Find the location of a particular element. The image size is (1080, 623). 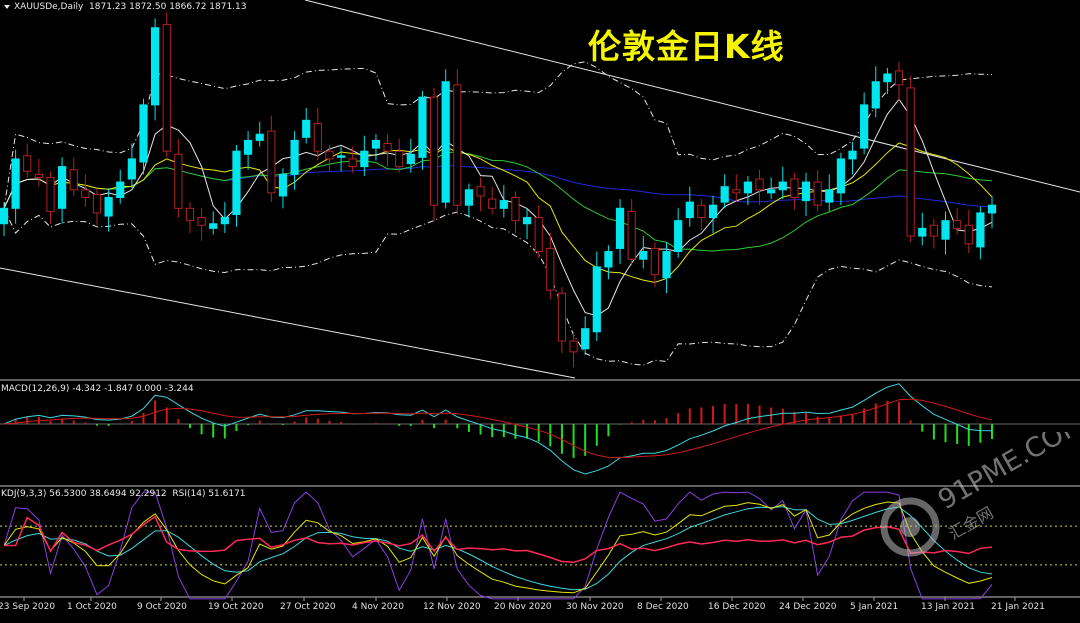

kdj-k-line is located at coordinates (498, 547).